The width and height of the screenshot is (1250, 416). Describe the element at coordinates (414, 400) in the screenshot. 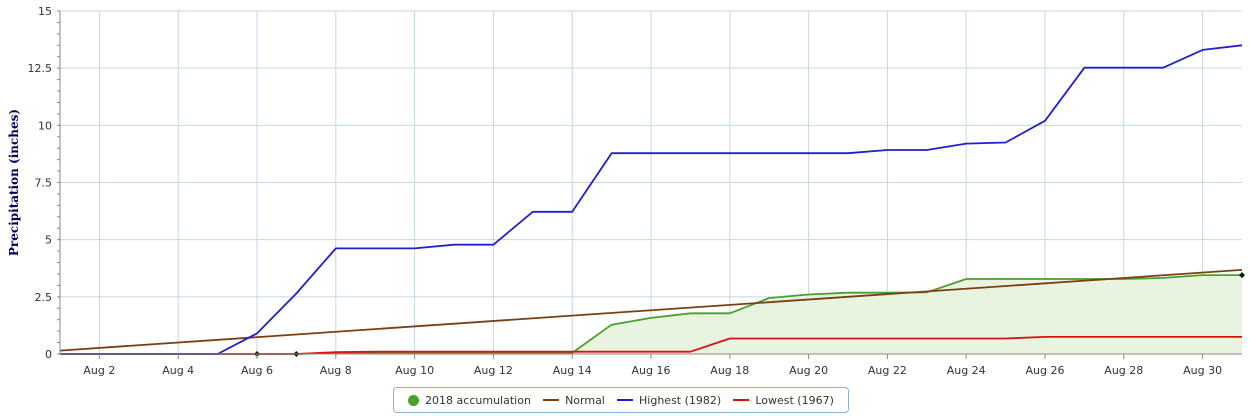

I see `legend-dot-icon` at that location.